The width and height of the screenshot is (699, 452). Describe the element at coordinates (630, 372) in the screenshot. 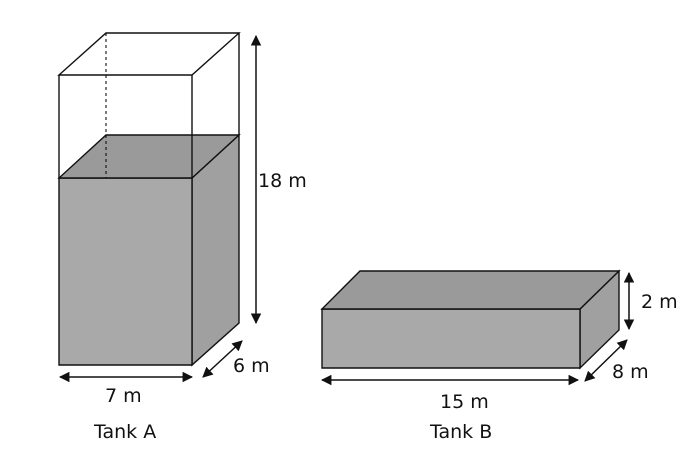

I see `tank-b-depth-label: 8 m` at that location.